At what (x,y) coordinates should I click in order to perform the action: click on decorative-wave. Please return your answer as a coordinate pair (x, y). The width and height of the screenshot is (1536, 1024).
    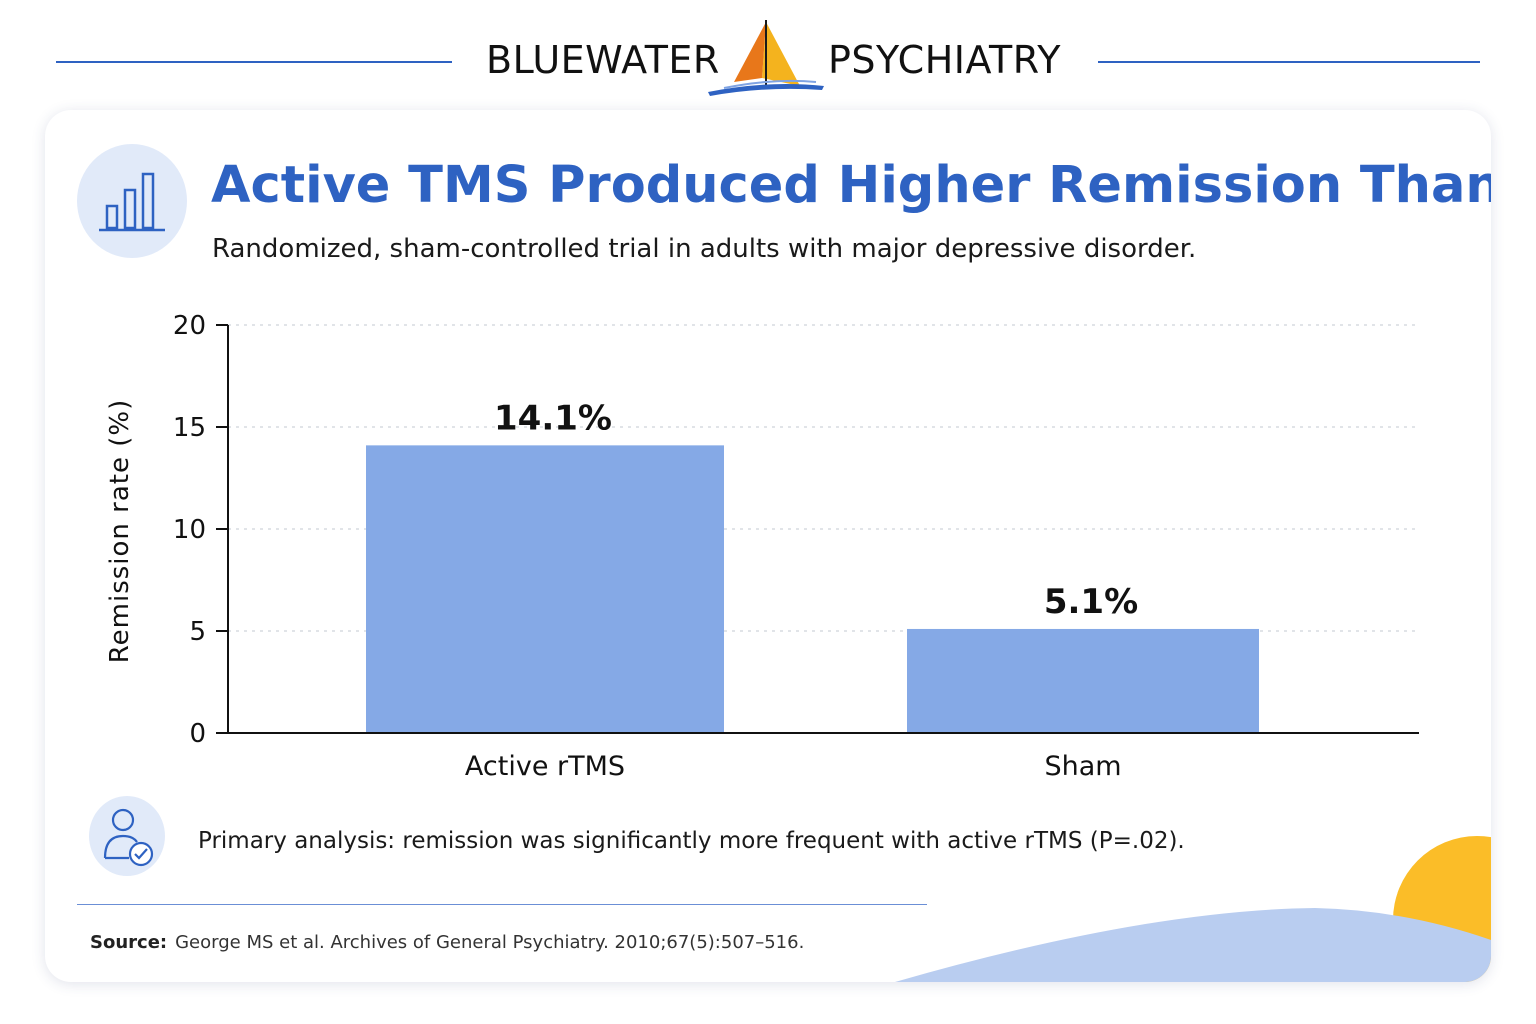
    Looking at the image, I should click on (1193, 909).